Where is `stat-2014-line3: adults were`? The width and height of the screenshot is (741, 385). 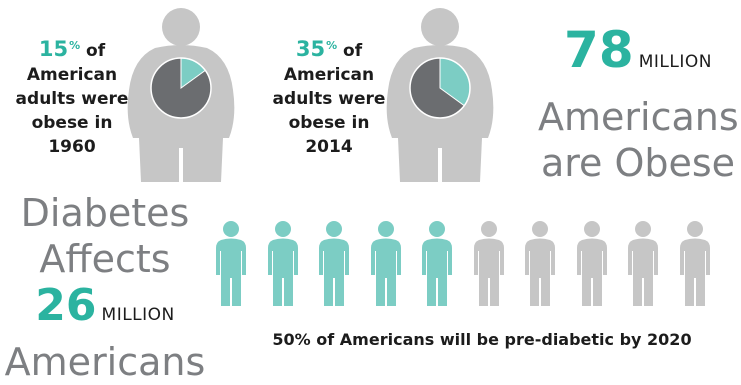
stat-2014-line3: adults were is located at coordinates (329, 99).